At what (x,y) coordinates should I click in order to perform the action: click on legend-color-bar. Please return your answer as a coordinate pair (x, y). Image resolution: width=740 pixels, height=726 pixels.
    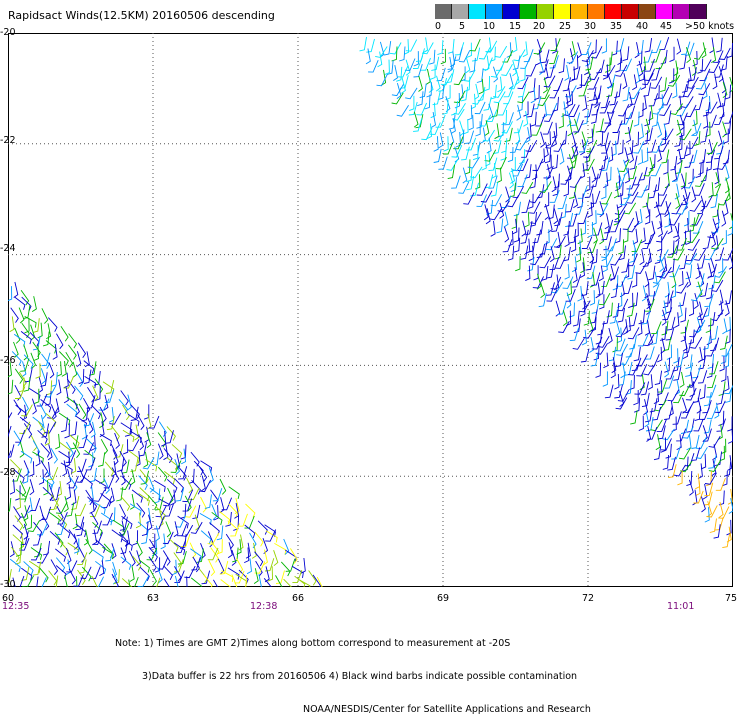
    Looking at the image, I should click on (571, 11).